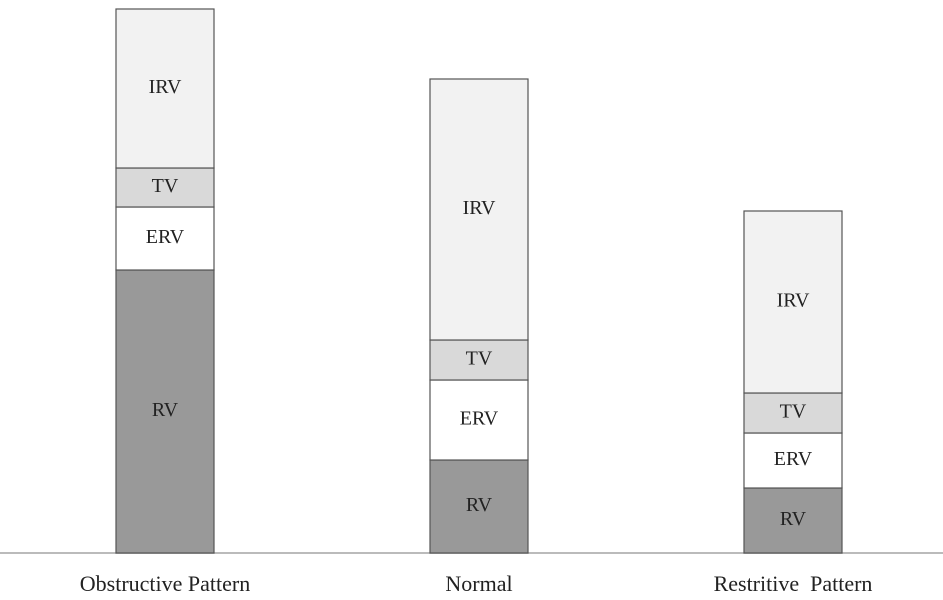 The image size is (943, 600). I want to click on x-tick-label: Normal, so click(478, 583).